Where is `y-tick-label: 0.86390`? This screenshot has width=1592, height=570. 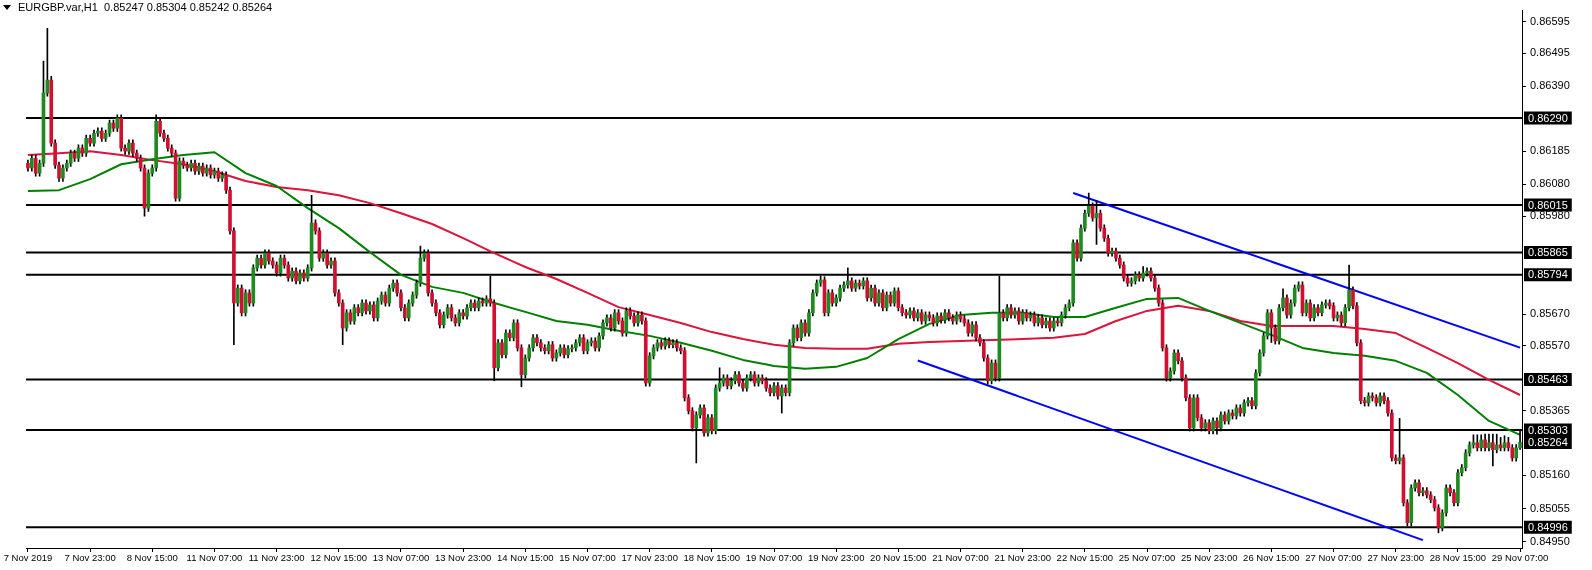
y-tick-label: 0.86390 is located at coordinates (1550, 85).